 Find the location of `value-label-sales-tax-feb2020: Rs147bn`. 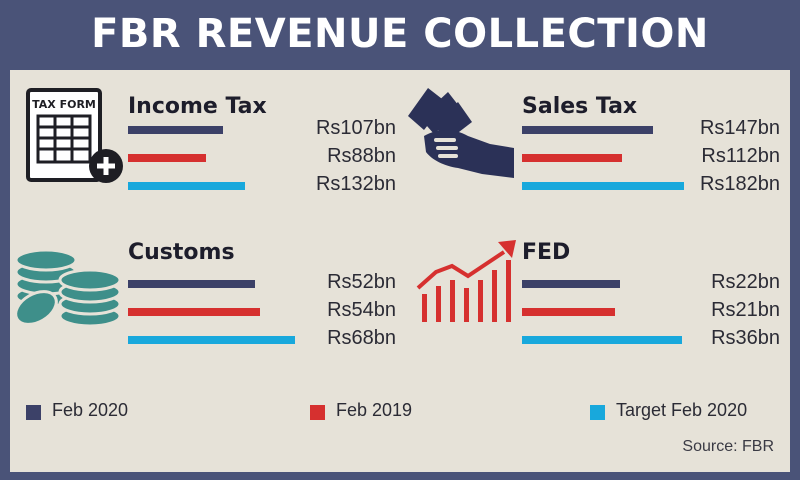

value-label-sales-tax-feb2020: Rs147bn is located at coordinates (739, 128).